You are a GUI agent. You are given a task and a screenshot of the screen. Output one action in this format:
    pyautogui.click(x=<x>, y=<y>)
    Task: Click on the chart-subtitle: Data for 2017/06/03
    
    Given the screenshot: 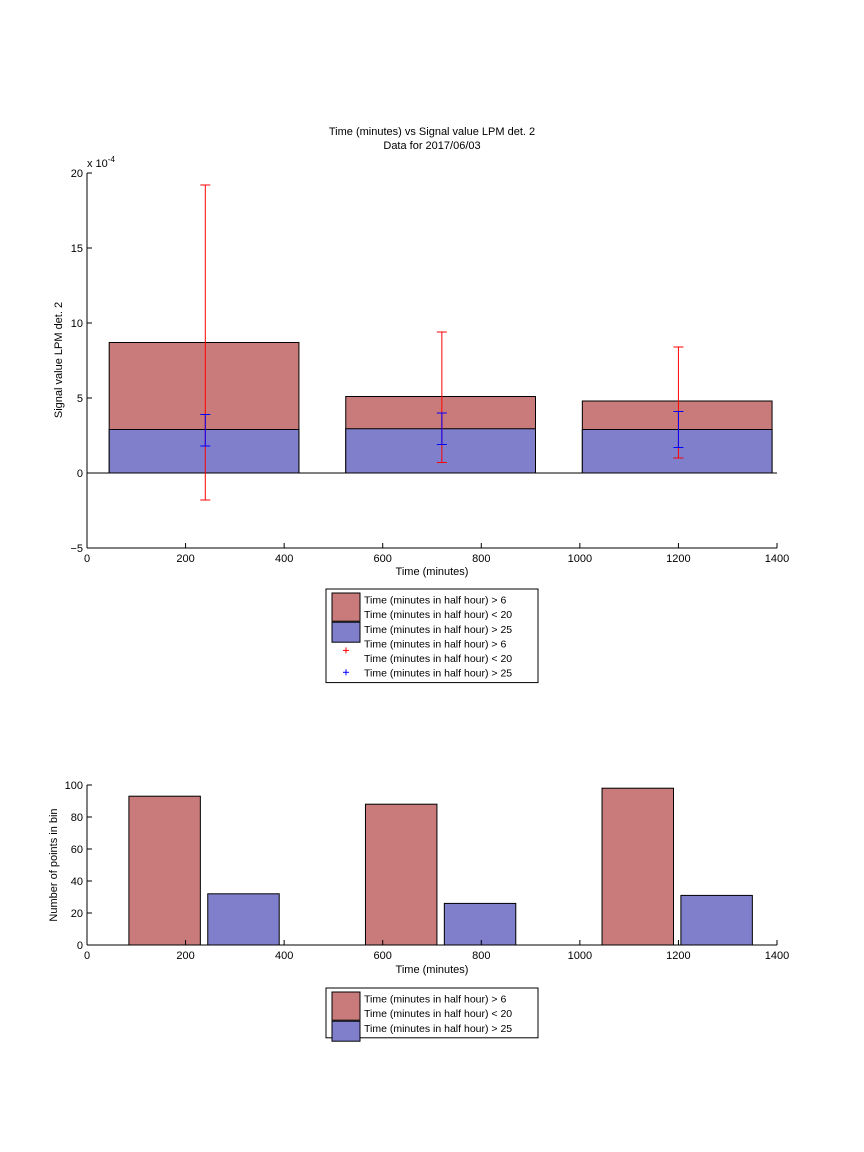 What is the action you would take?
    pyautogui.click(x=431, y=146)
    